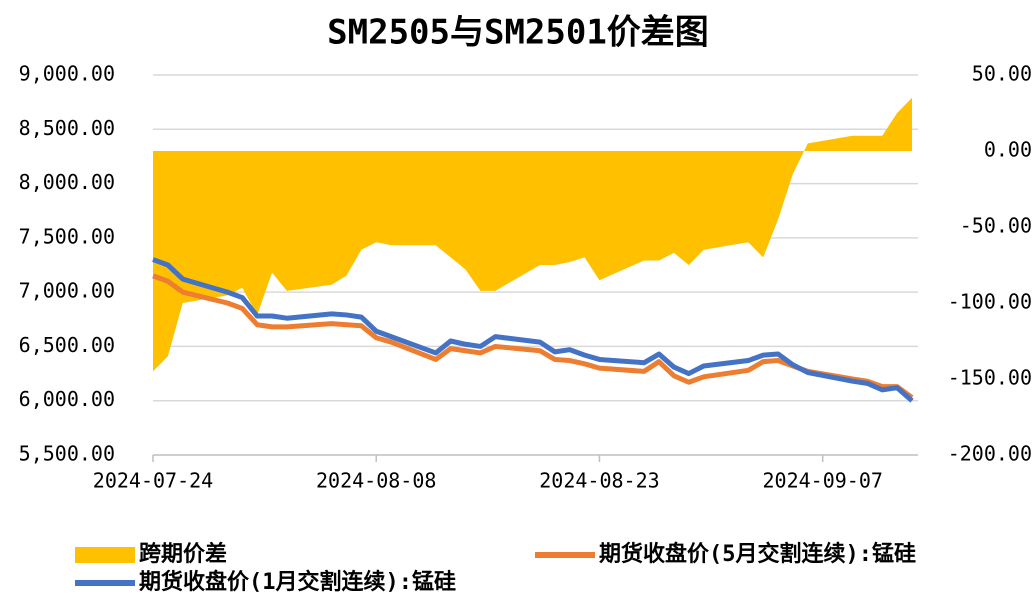 This screenshot has height=596, width=1036. I want to click on y-tick-label: 7,500.00, so click(67, 236).